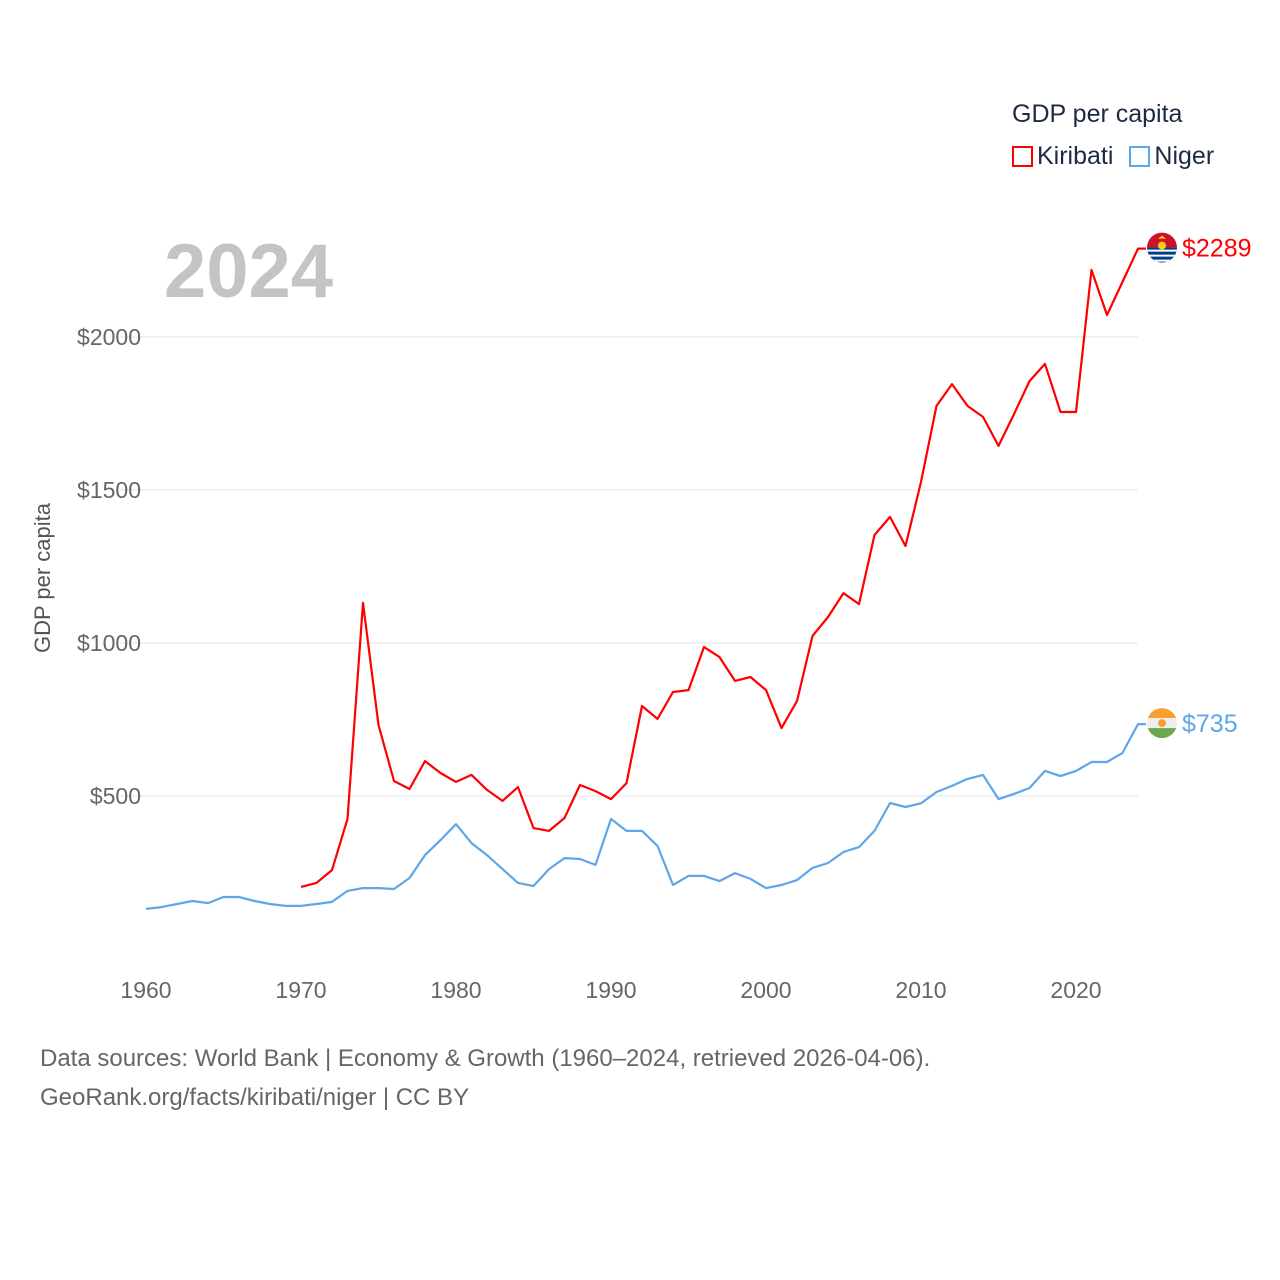 Image resolution: width=1280 pixels, height=1280 pixels. I want to click on current-year-label: 2024, so click(249, 271).